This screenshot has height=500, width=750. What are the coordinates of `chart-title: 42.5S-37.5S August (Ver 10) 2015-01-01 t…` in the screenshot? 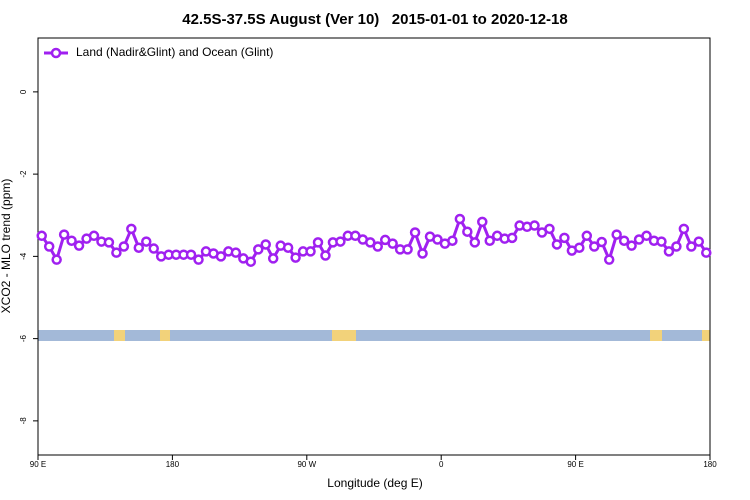 It's located at (374, 19).